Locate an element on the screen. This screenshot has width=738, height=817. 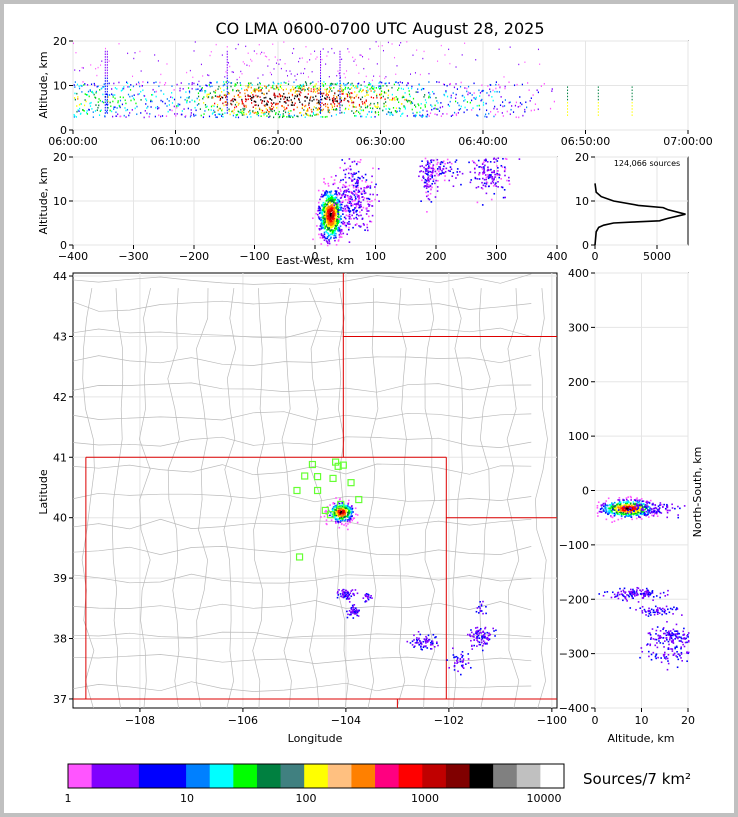
time-tick-label: 06:30:00 is located at coordinates (380, 141).